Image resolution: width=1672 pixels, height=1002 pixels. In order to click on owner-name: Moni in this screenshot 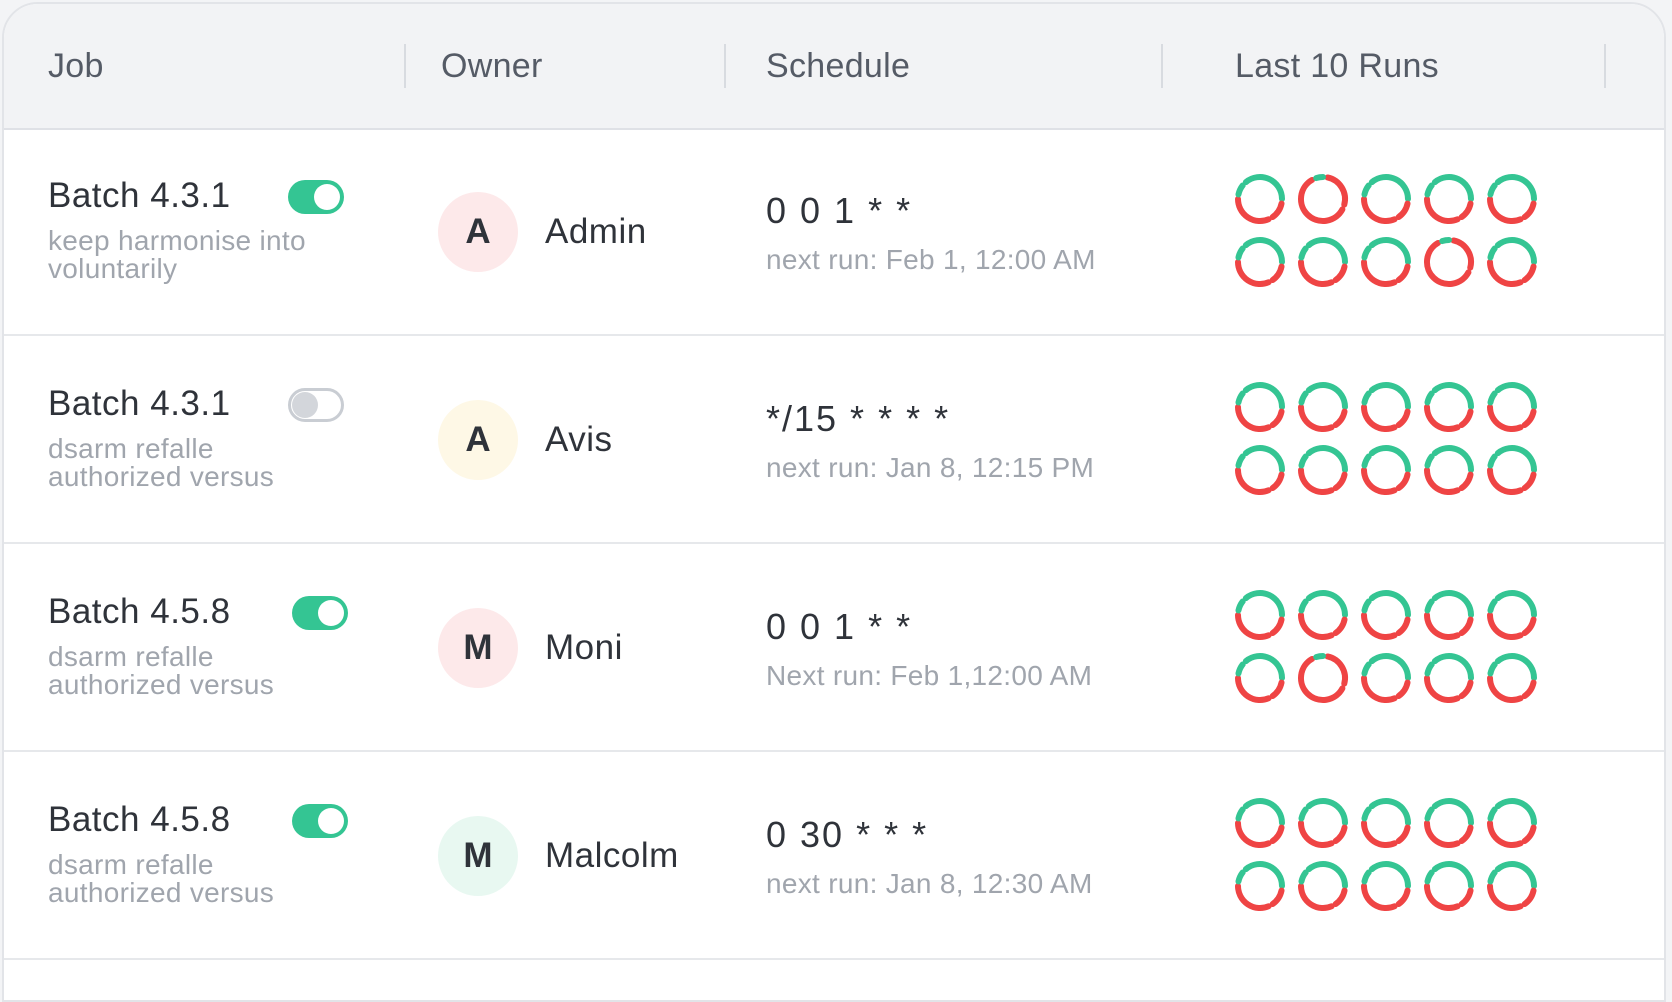, I will do `click(584, 647)`.